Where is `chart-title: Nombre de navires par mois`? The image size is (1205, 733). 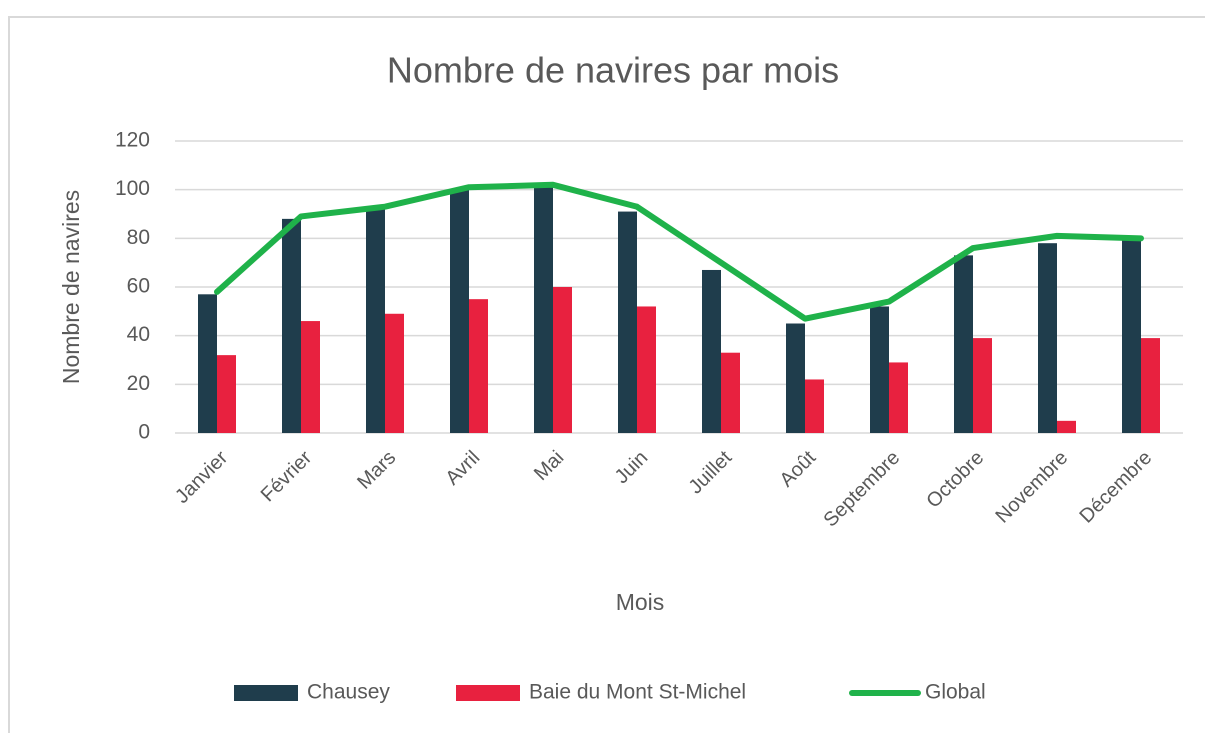 chart-title: Nombre de navires par mois is located at coordinates (613, 70).